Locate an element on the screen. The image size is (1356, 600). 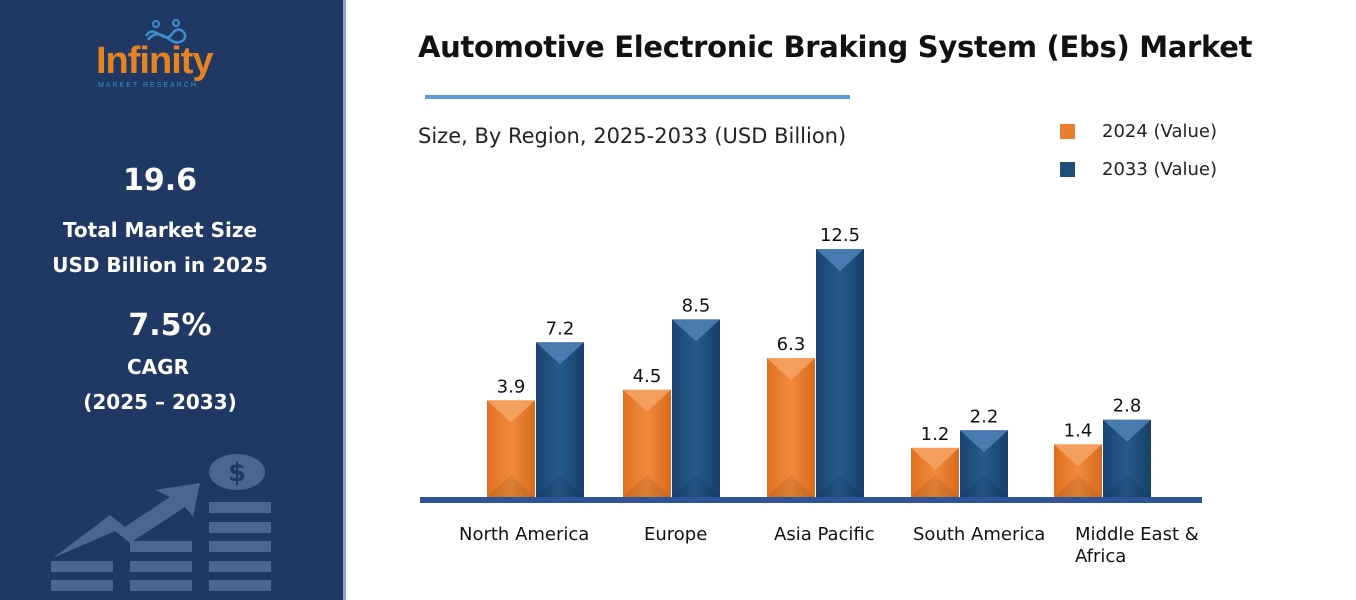
category-label: Europe is located at coordinates (676, 534).